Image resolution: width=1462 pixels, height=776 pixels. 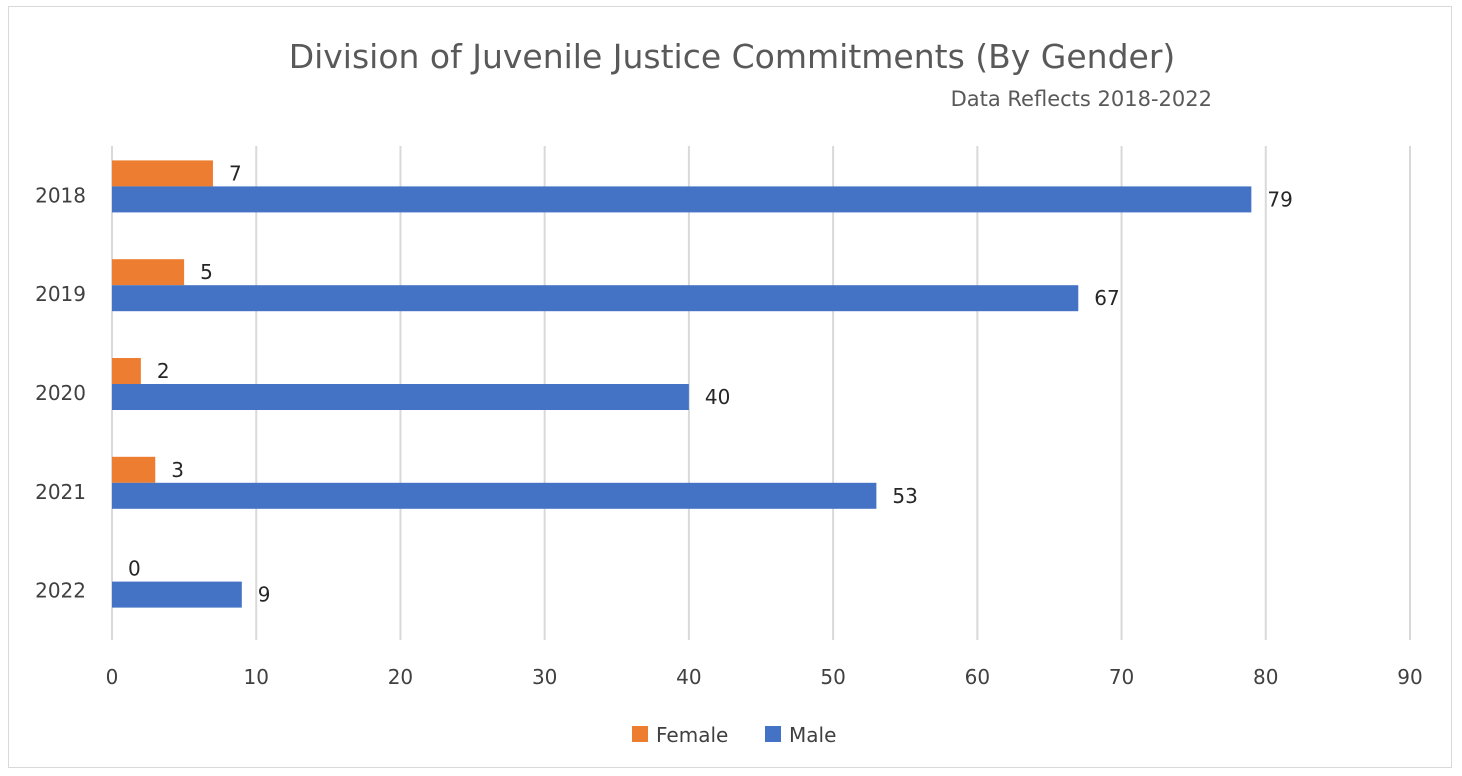 I want to click on legend-label-male: Male, so click(x=812, y=735).